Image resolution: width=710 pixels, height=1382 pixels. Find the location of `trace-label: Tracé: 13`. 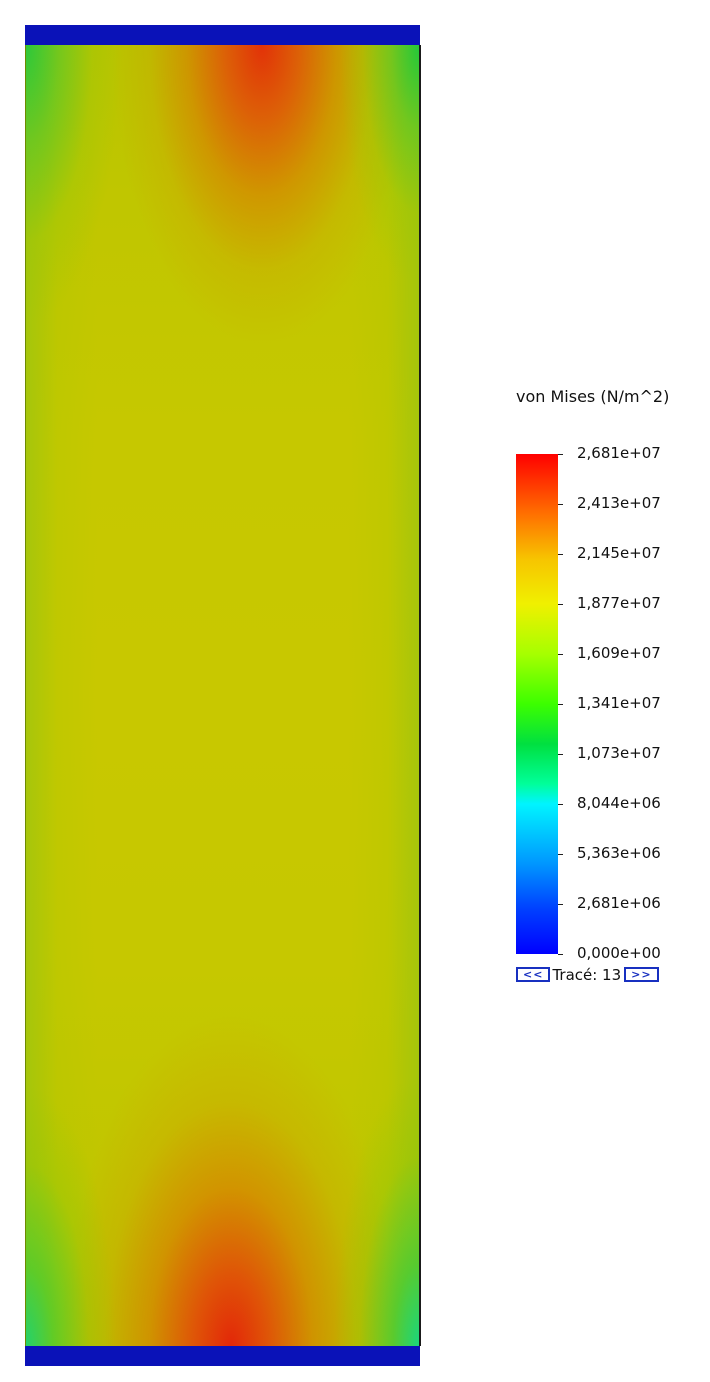

trace-label: Tracé: 13 is located at coordinates (587, 974).